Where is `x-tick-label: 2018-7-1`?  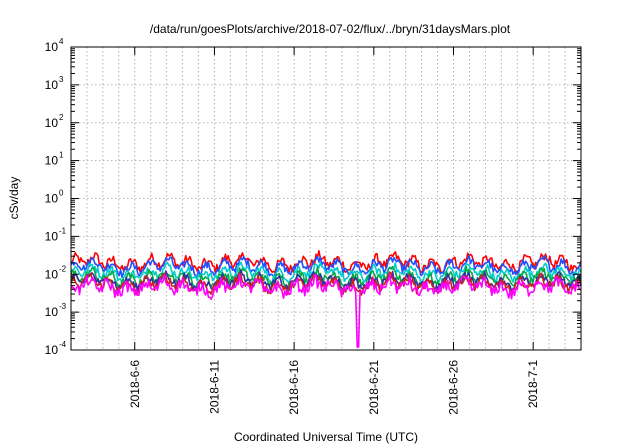 x-tick-label: 2018-7-1 is located at coordinates (533, 384).